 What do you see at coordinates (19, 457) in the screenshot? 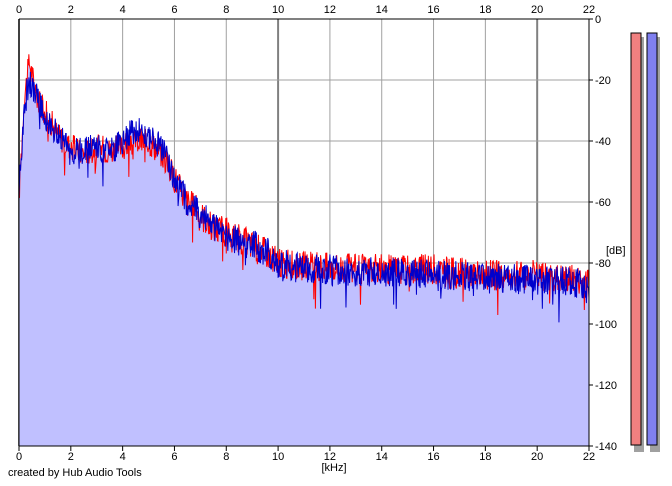
I see `x-tick-label-bottom-0: 0` at bounding box center [19, 457].